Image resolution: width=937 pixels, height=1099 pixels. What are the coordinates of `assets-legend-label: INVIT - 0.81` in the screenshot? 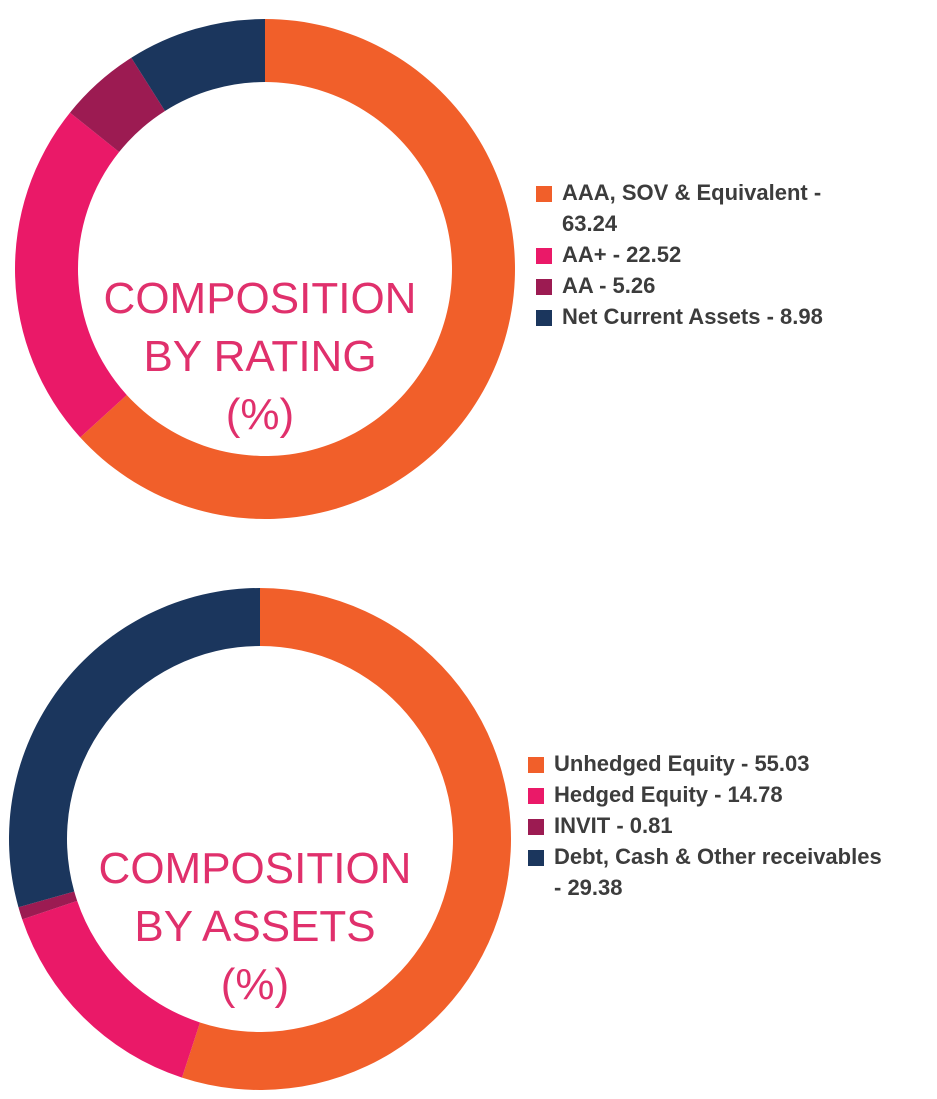 It's located at (613, 825).